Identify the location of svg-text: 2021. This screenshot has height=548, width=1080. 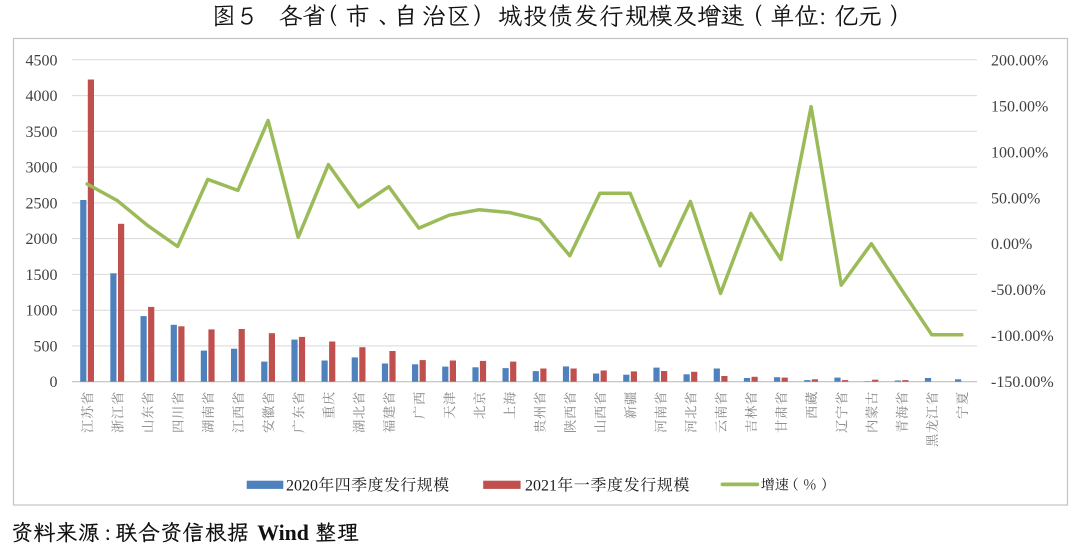
(541, 486).